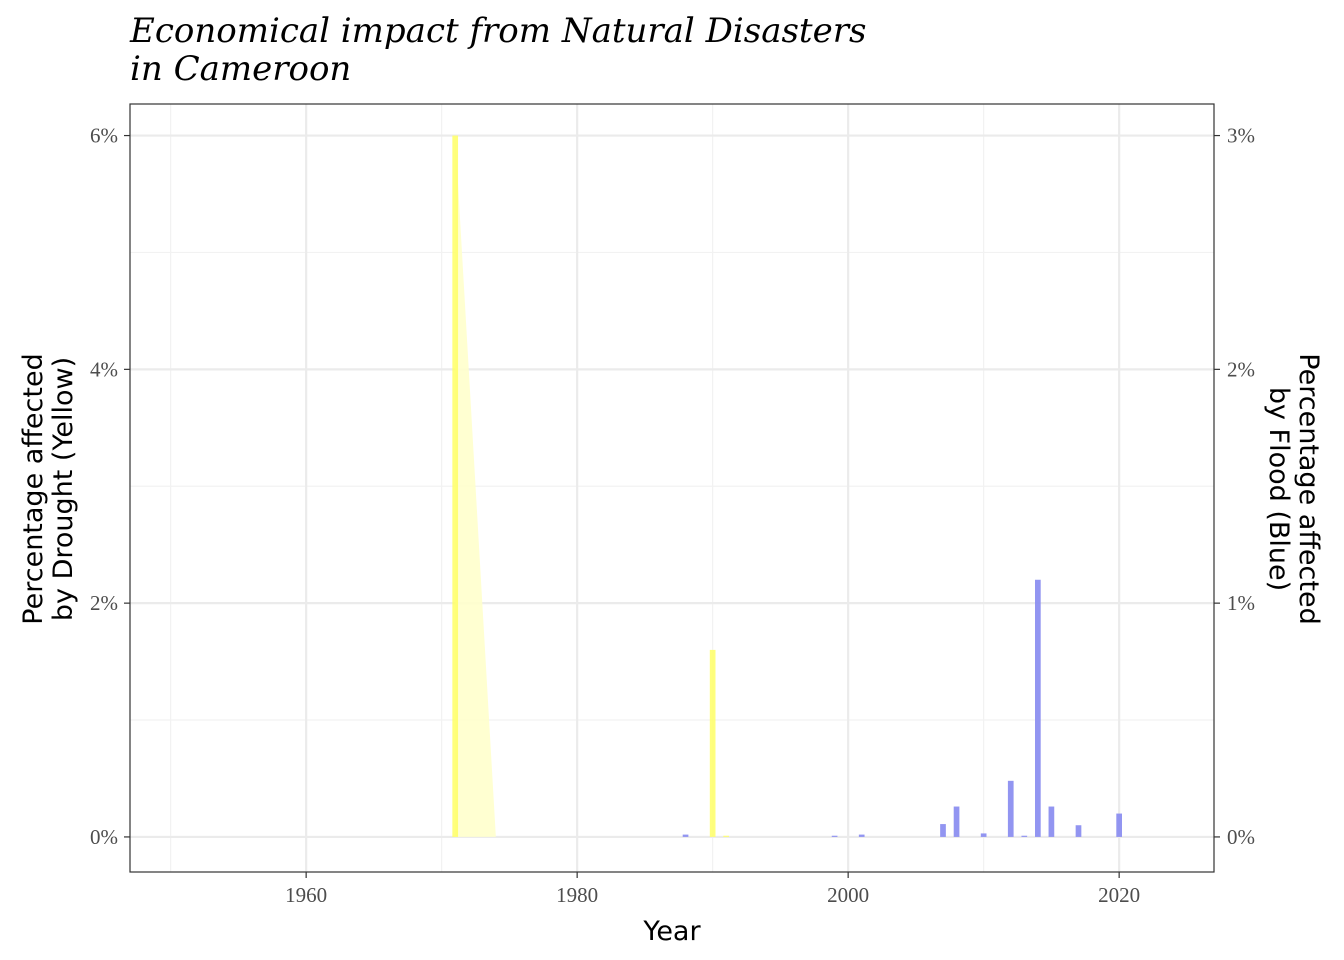  I want to click on drought-area, so click(475, 486).